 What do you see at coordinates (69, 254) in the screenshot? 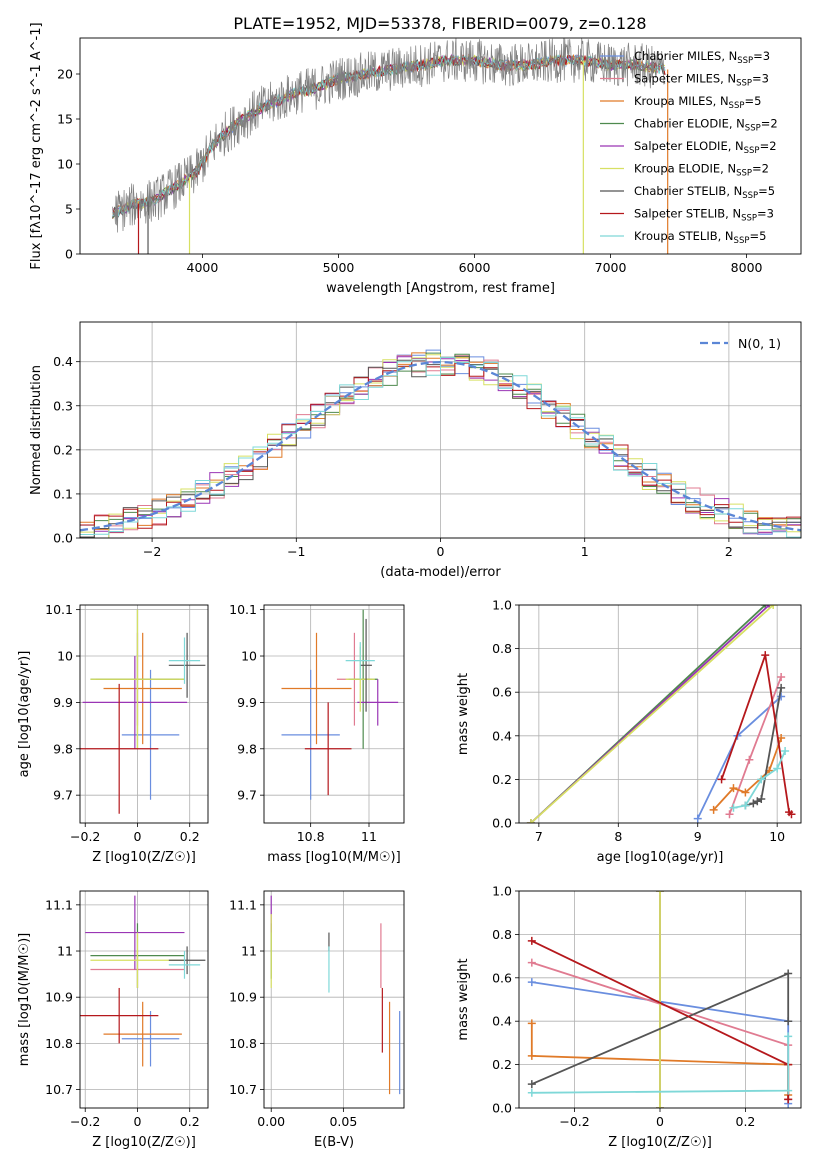
I see `y-tick-label: 0` at bounding box center [69, 254].